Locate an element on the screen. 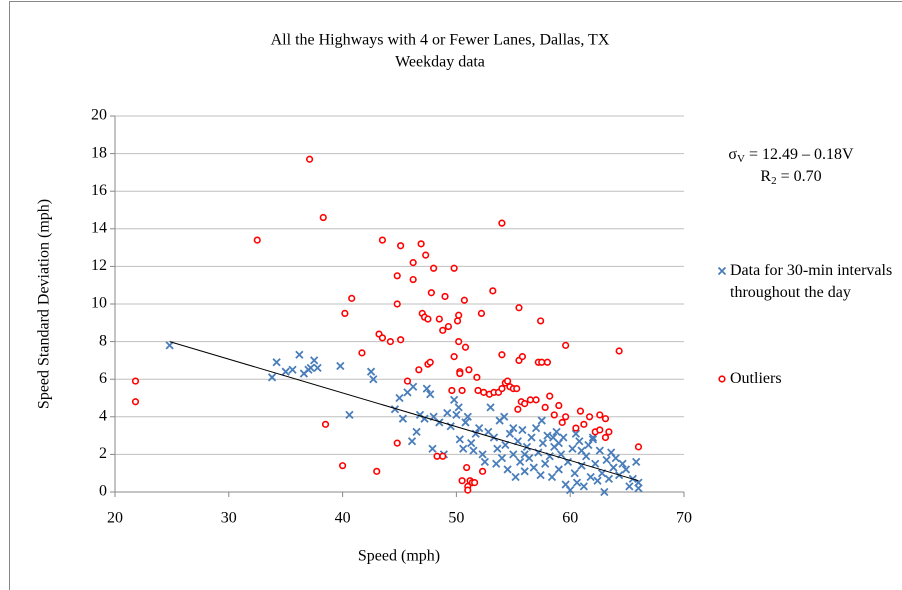  y-tick-label: 20 is located at coordinates (99, 115).